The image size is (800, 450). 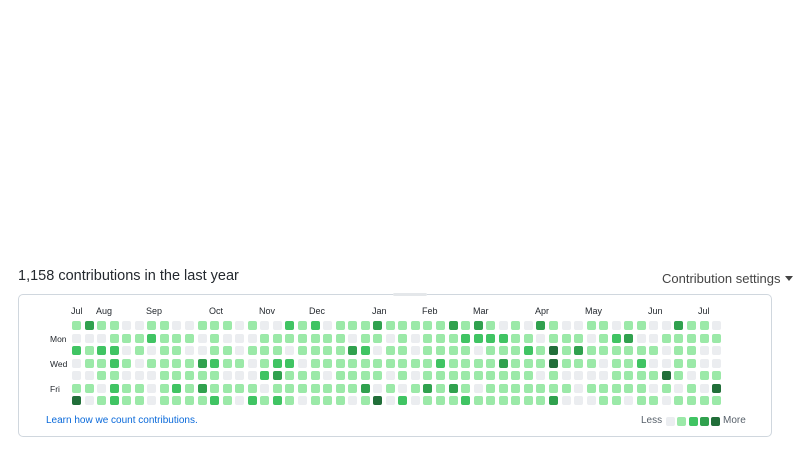 What do you see at coordinates (122, 420) in the screenshot?
I see `learn-how-we-count-link: Learn how we count contributions.` at bounding box center [122, 420].